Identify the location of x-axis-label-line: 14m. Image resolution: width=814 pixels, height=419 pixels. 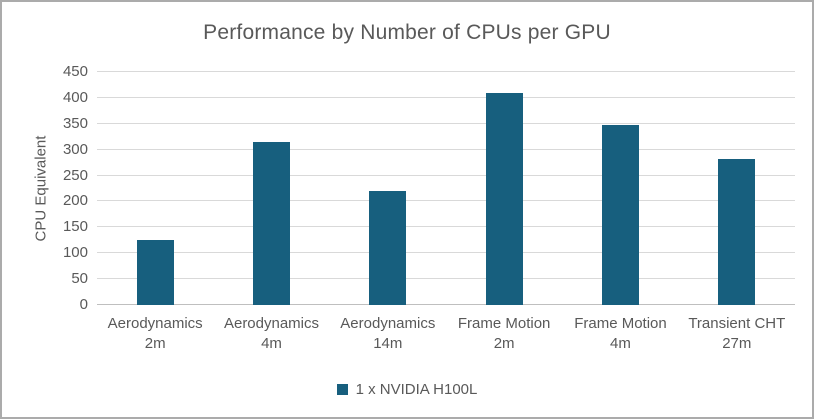
(388, 343).